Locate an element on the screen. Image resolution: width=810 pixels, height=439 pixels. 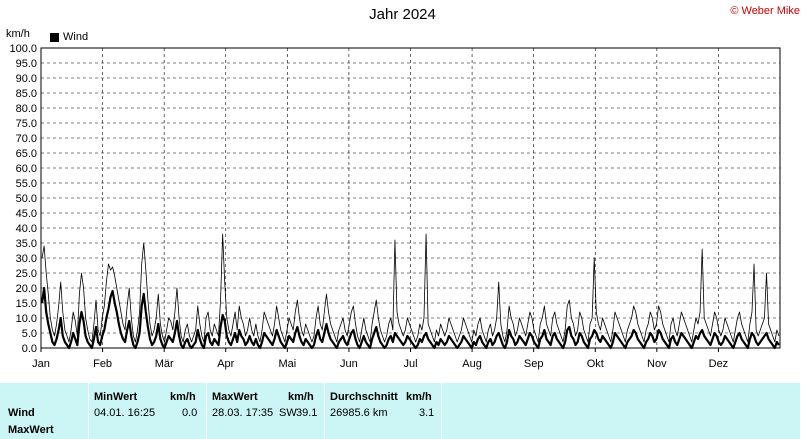
row-label-maxwert: MaxWert is located at coordinates (31, 430).